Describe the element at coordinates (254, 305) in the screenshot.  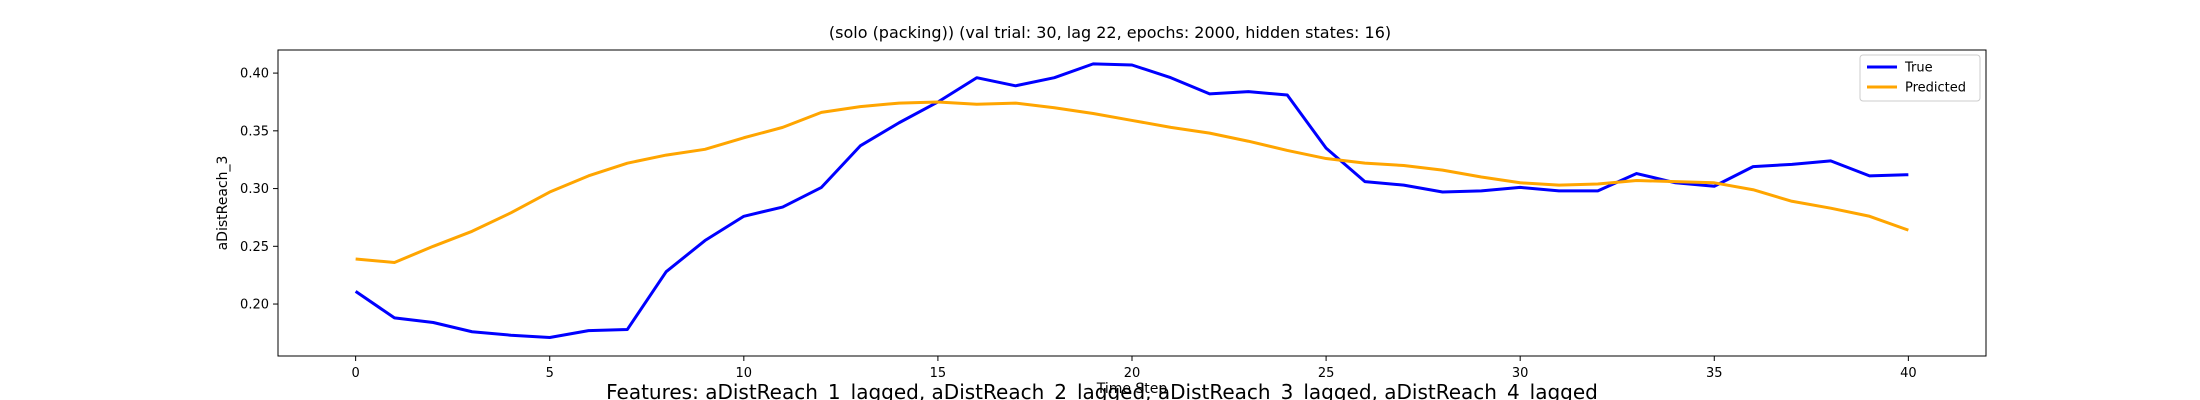
I see `y-tick-label: 0.20` at that location.